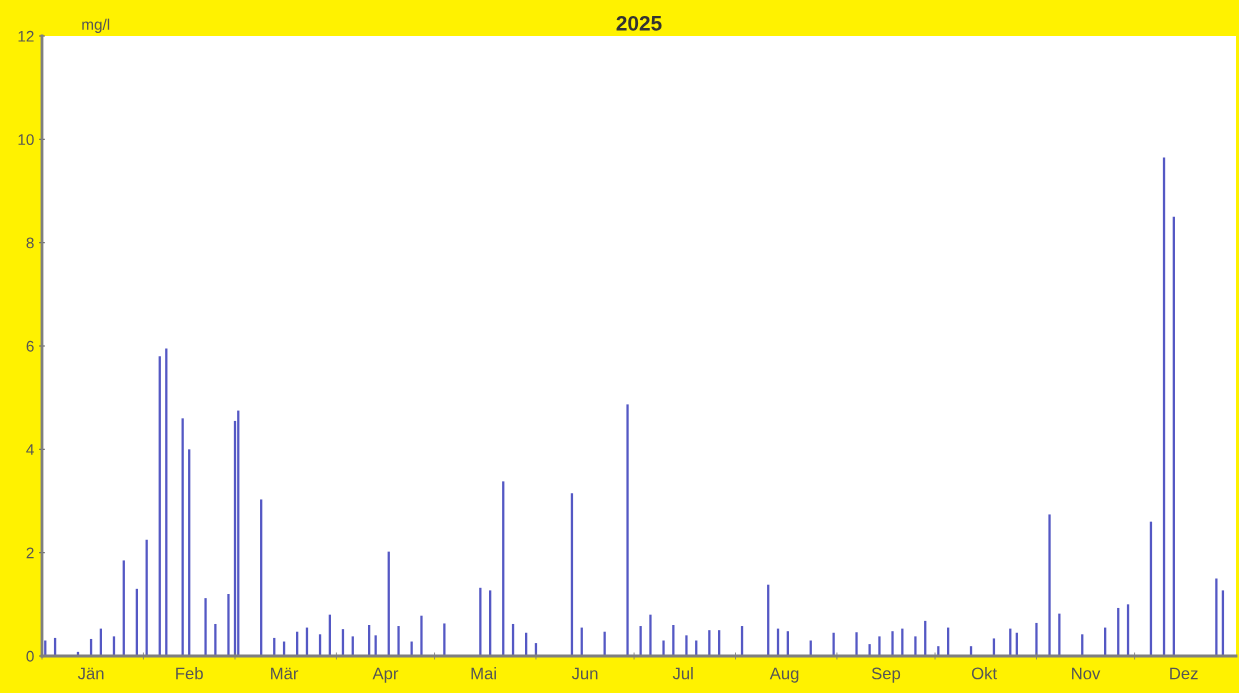 The height and width of the screenshot is (693, 1239). I want to click on y-tick-label: 4, so click(30, 449).